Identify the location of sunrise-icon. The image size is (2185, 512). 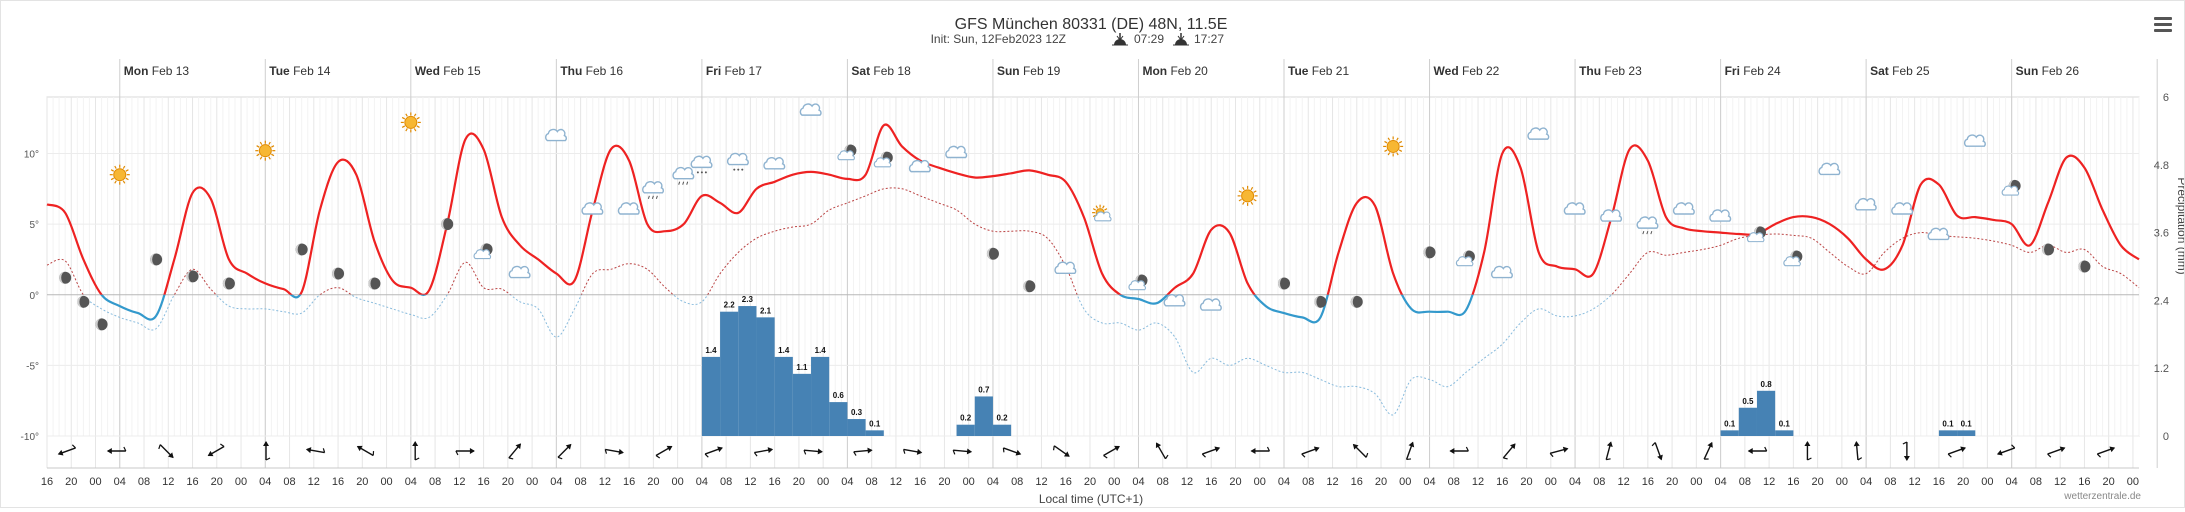
(1120, 39).